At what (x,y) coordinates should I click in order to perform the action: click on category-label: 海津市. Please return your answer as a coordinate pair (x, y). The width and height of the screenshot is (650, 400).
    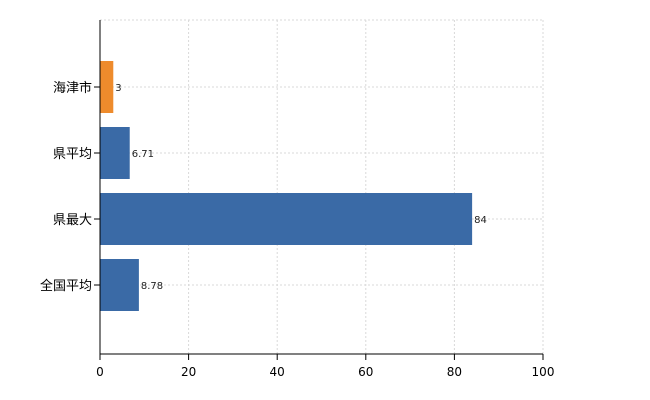
    Looking at the image, I should click on (72, 88).